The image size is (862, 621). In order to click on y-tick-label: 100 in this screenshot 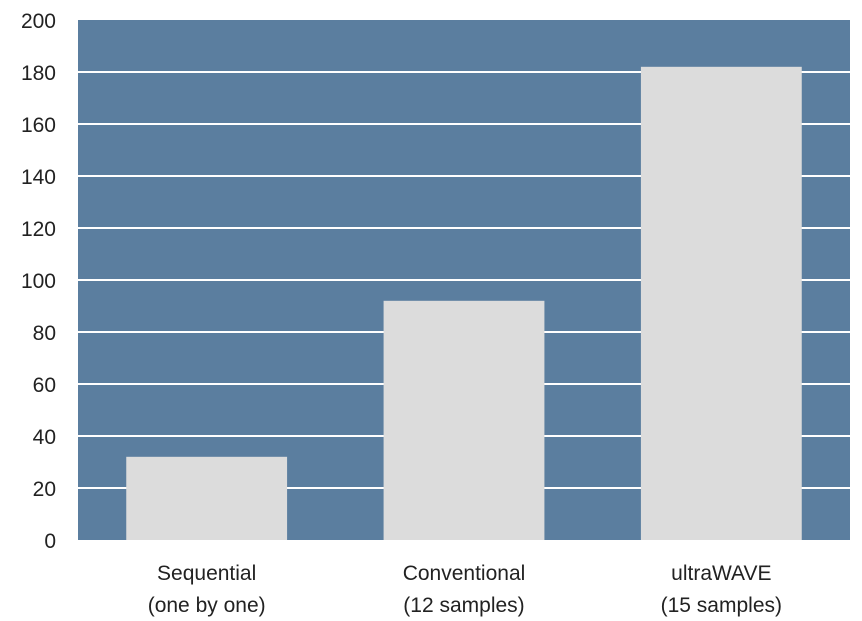, I will do `click(38, 281)`.